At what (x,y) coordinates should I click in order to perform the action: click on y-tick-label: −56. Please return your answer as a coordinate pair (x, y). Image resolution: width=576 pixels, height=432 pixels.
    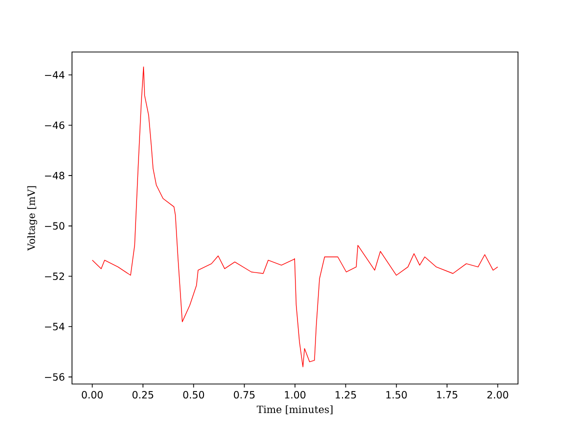
    Looking at the image, I should click on (54, 377).